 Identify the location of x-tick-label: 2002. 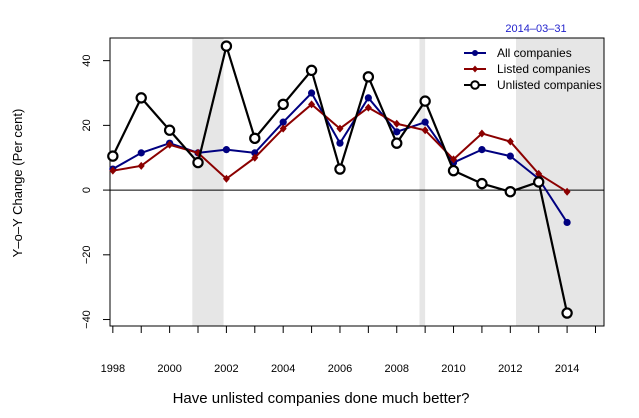
(226, 369).